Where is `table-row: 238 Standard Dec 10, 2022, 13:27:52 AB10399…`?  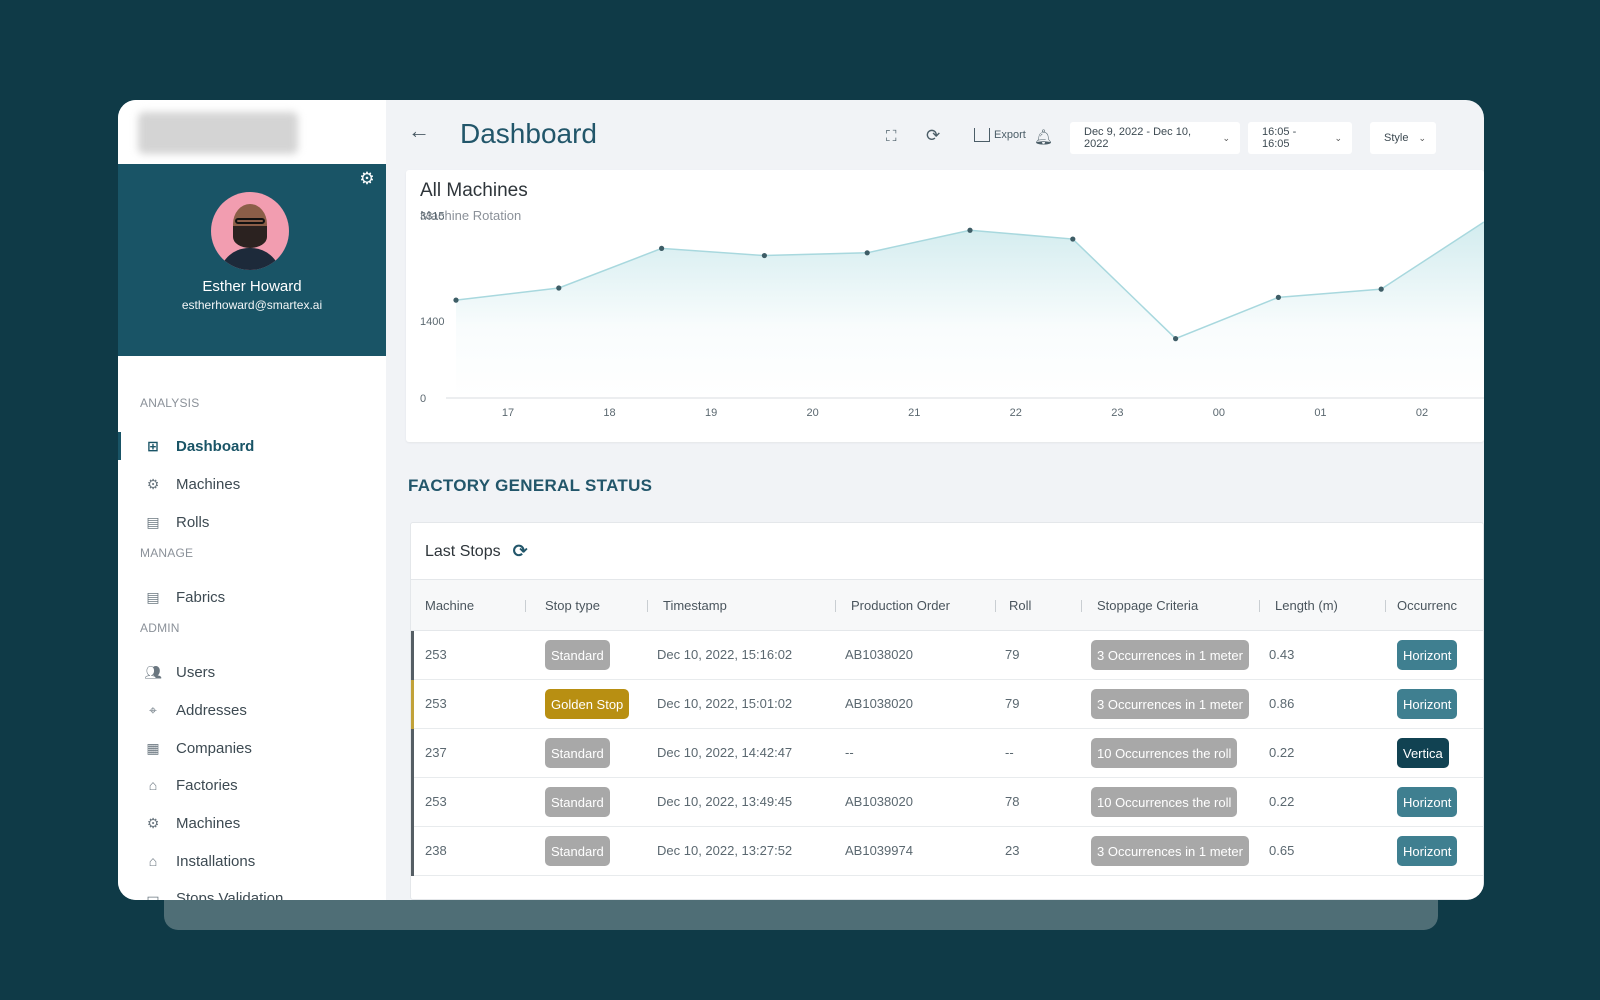 table-row: 238 Standard Dec 10, 2022, 13:27:52 AB10399… is located at coordinates (947, 851).